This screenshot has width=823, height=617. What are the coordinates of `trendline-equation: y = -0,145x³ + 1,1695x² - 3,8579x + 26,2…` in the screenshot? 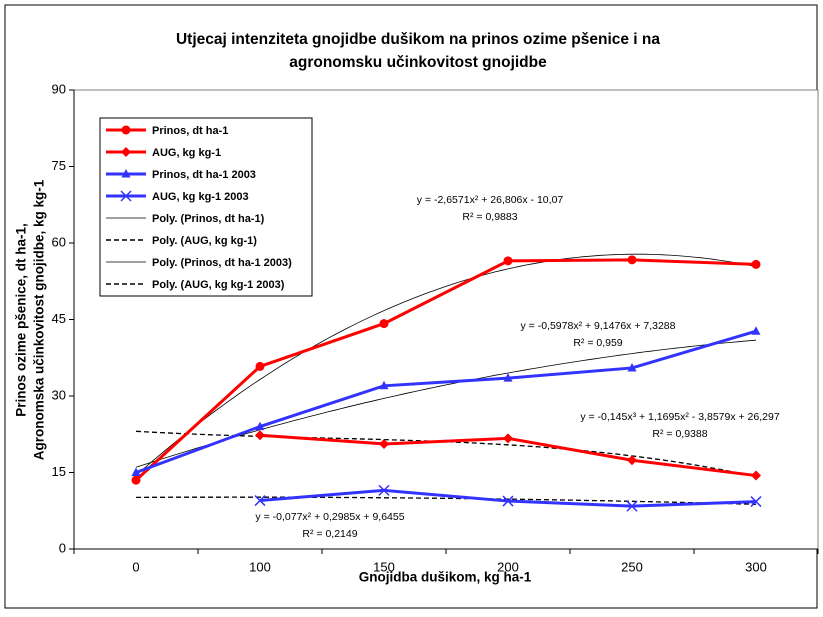 It's located at (680, 417).